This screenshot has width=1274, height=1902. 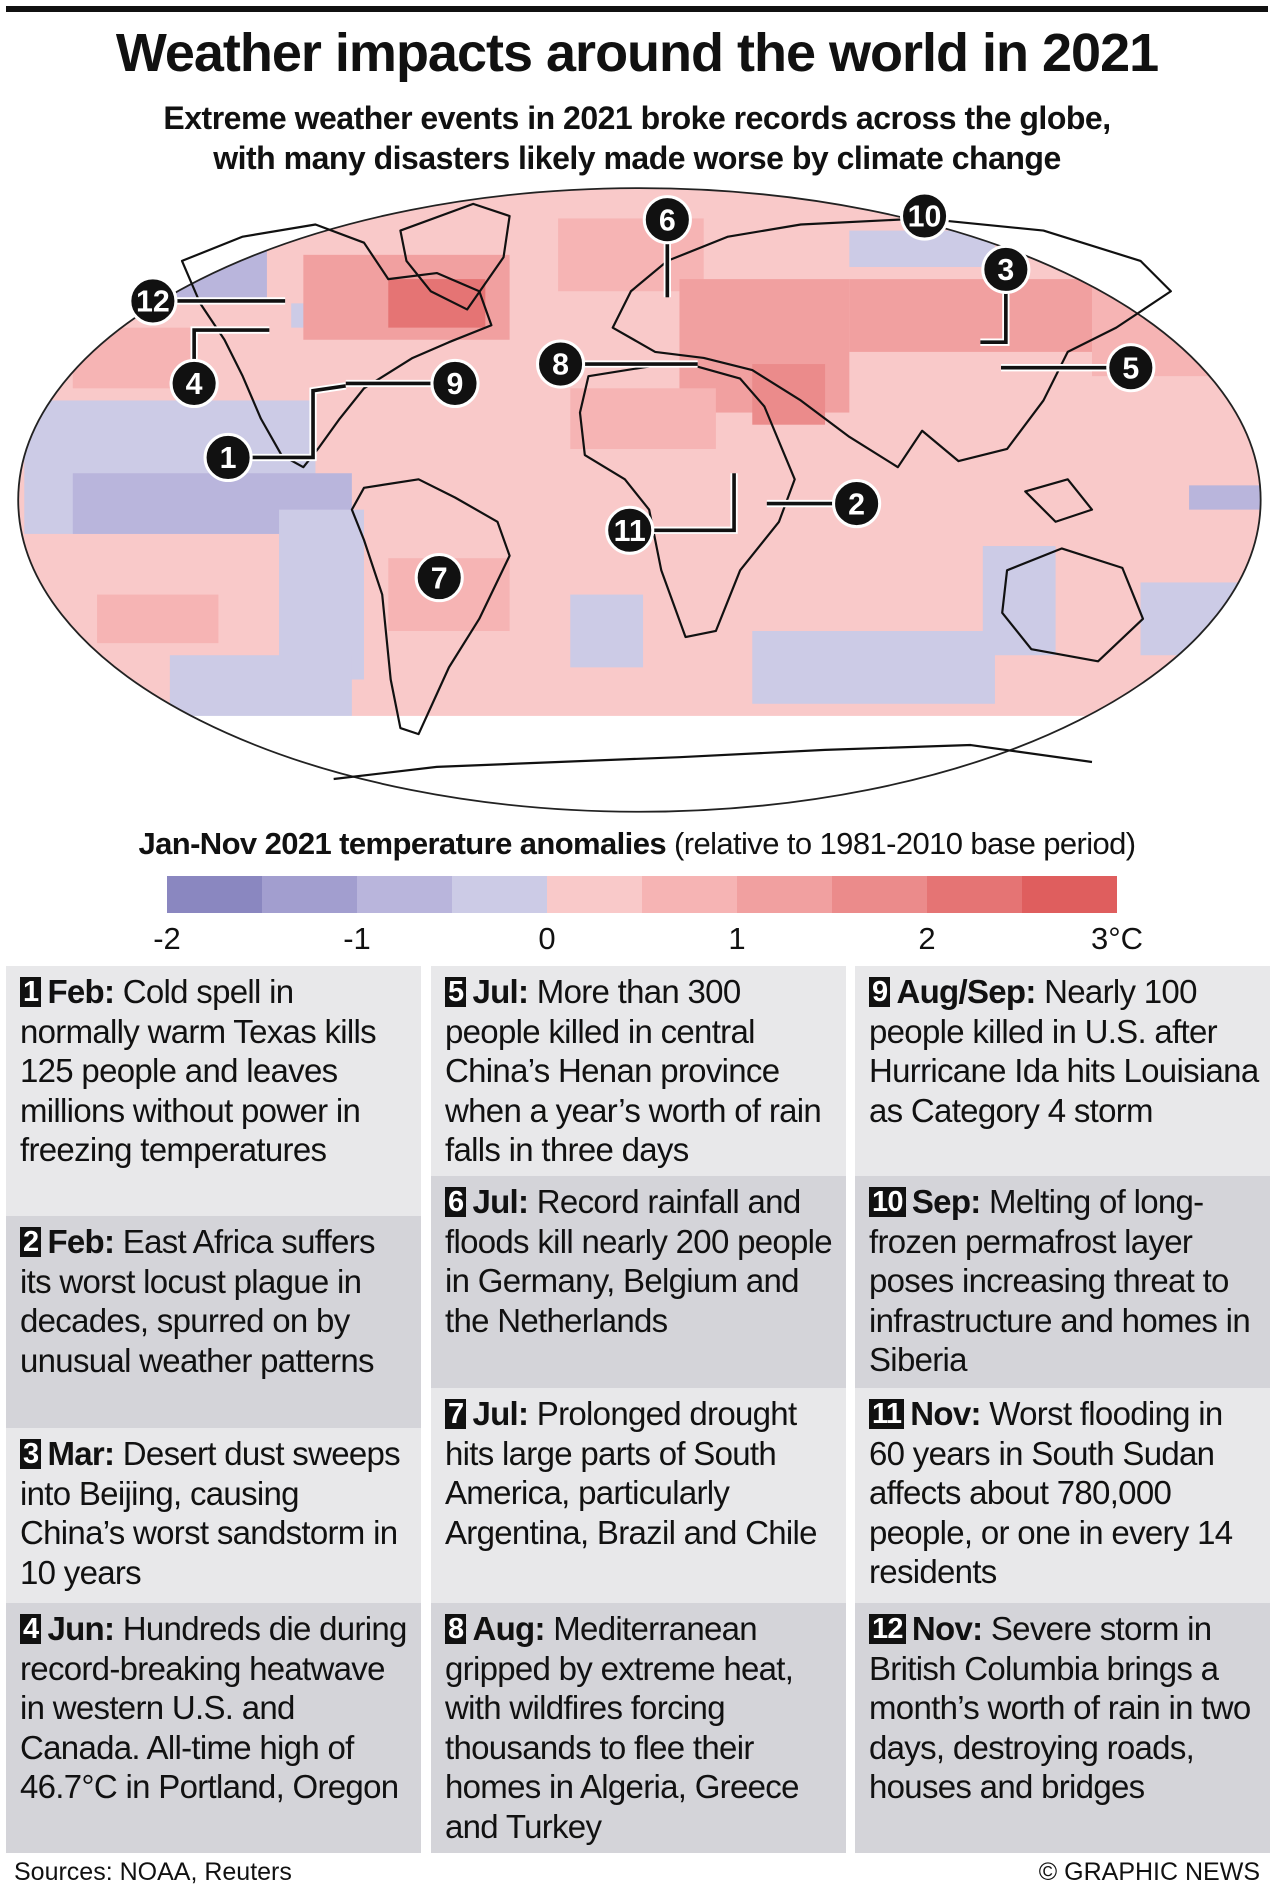 What do you see at coordinates (667, 220) in the screenshot?
I see `event-marker-6: 6` at bounding box center [667, 220].